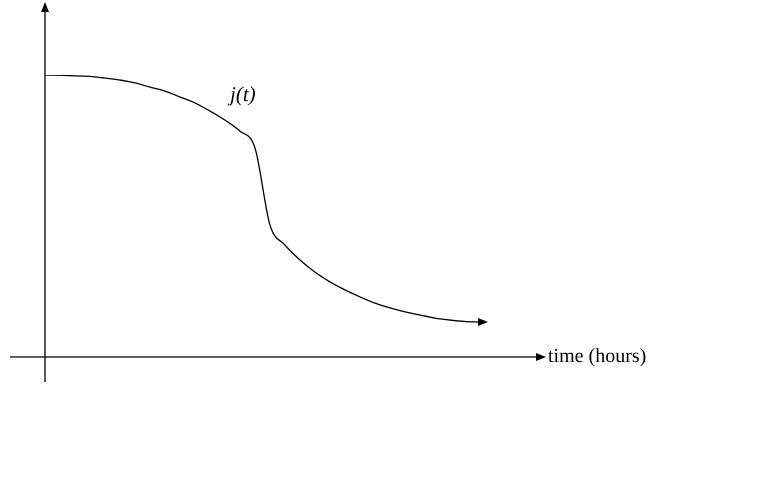  I want to click on series-label: j(t), so click(243, 94).